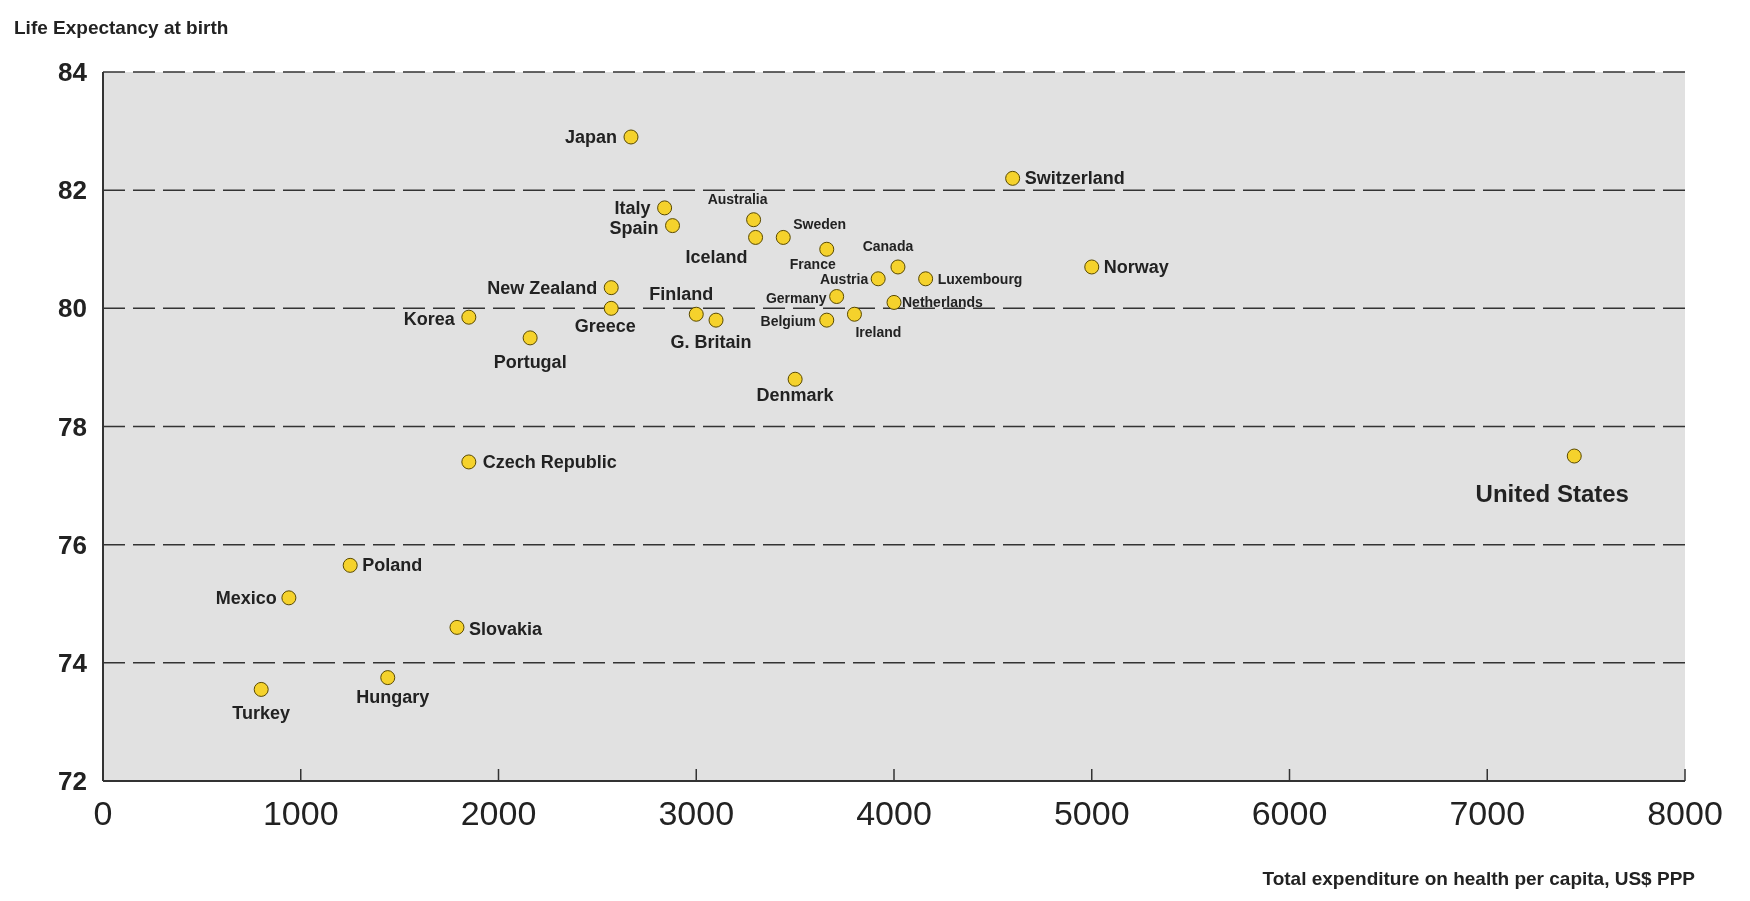 The image size is (1750, 901). I want to click on x-tick-label: 7000, so click(1487, 813).